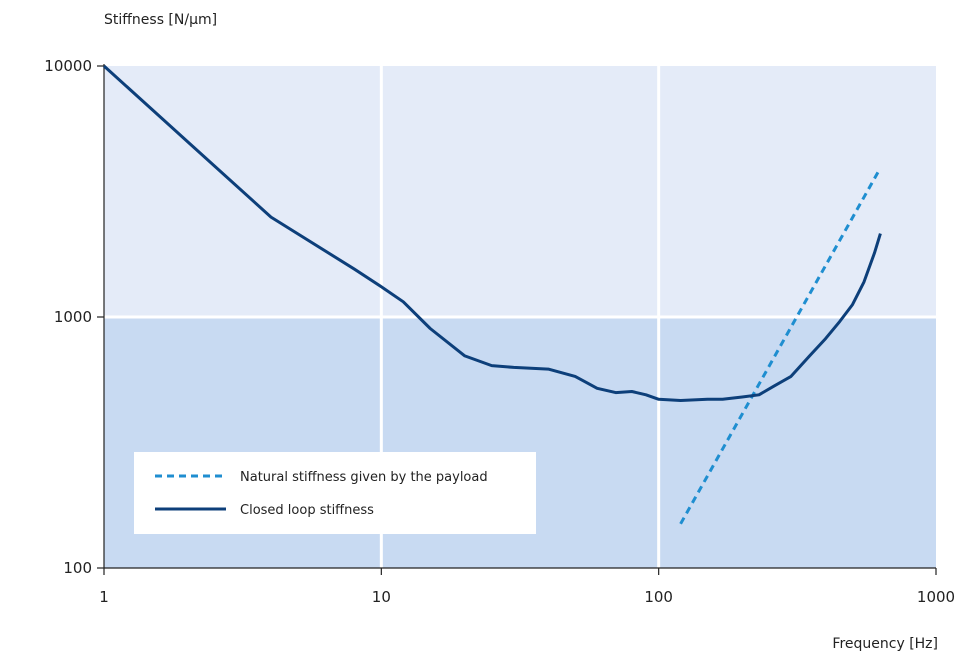 The height and width of the screenshot is (657, 966). Describe the element at coordinates (381, 597) in the screenshot. I see `x-tick-label: 10` at that location.